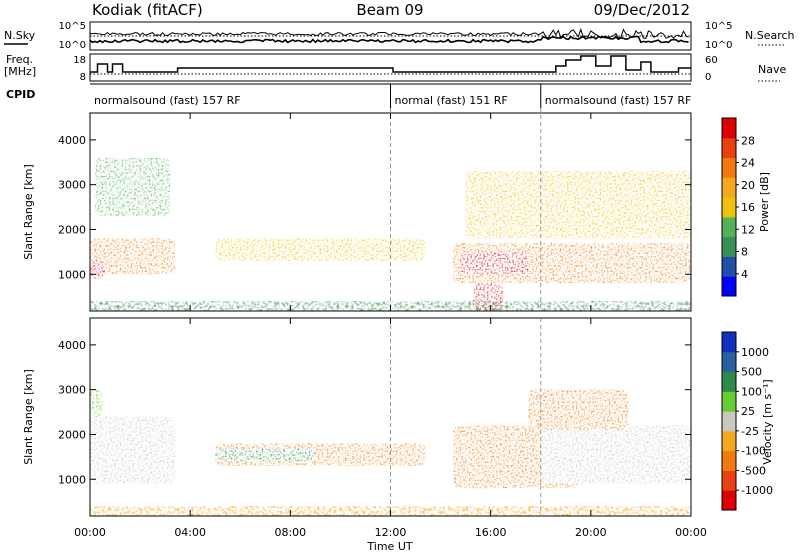 The image size is (800, 554). I want to click on velocity-ylabel: Slant Range [km], so click(28, 417).